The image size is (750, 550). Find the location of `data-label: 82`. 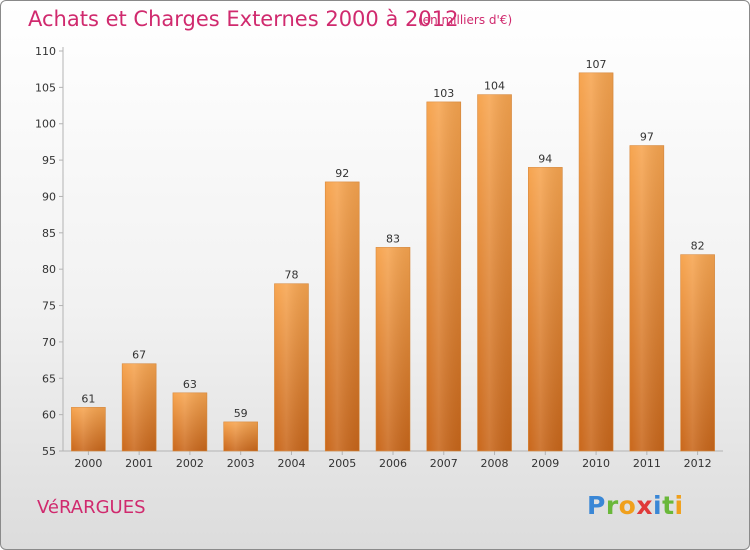

data-label: 82 is located at coordinates (698, 246).